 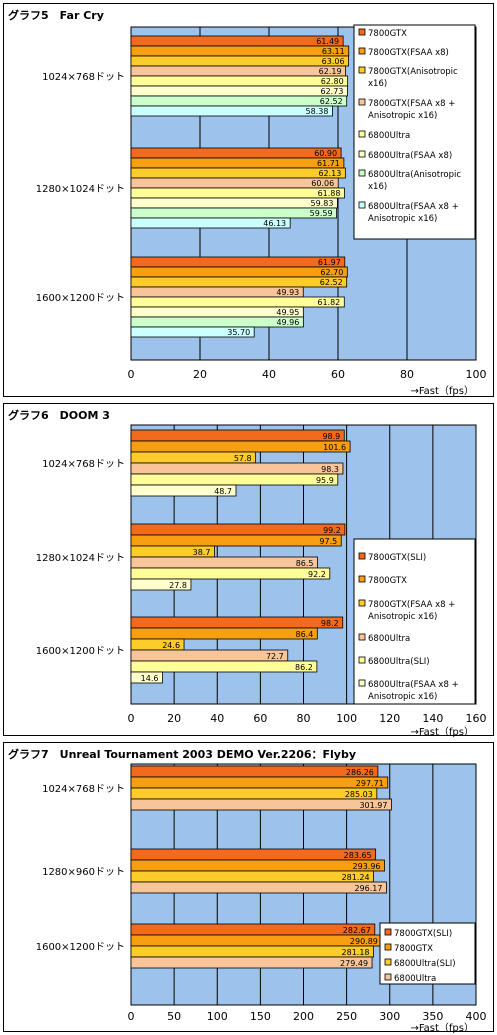 What do you see at coordinates (243, 458) in the screenshot?
I see `data-label: 57.8` at bounding box center [243, 458].